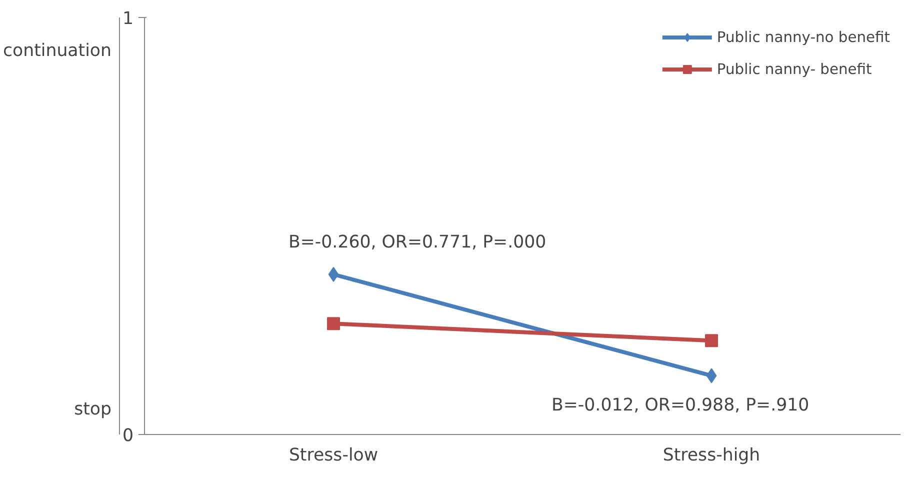  Describe the element at coordinates (333, 456) in the screenshot. I see `x-tick-label: Stress-low` at that location.